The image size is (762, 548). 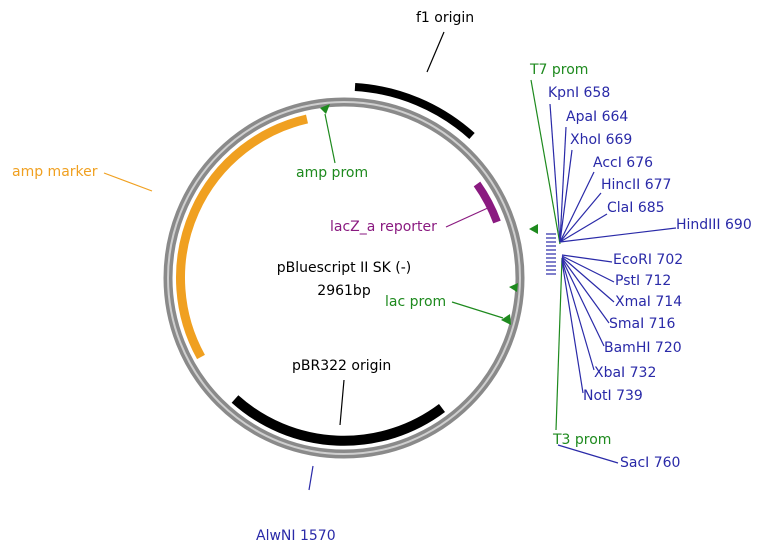 I want to click on site-label: AlwNI 1570, so click(x=296, y=536).